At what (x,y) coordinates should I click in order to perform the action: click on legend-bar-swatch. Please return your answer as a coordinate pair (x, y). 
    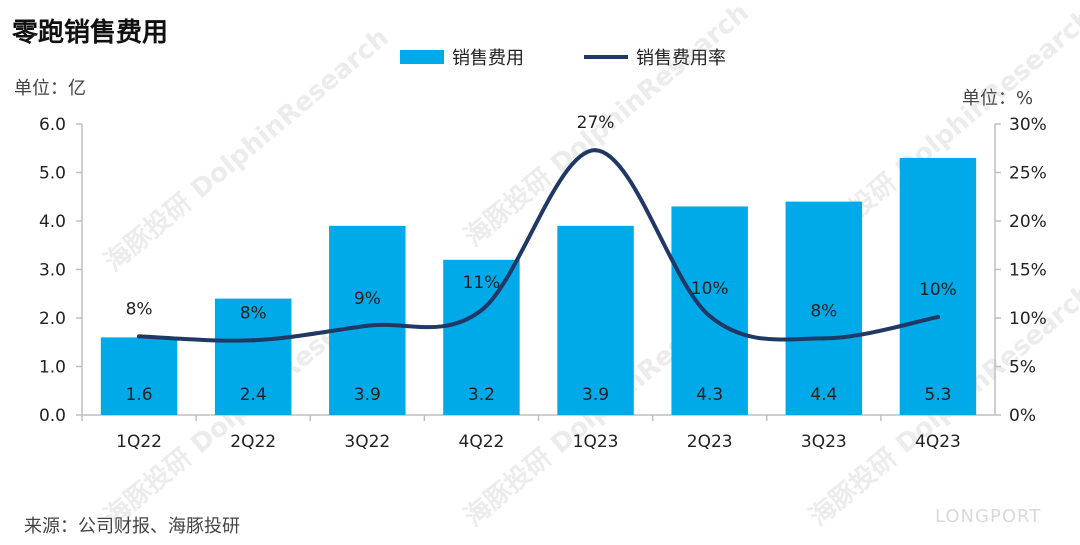
    Looking at the image, I should click on (422, 57).